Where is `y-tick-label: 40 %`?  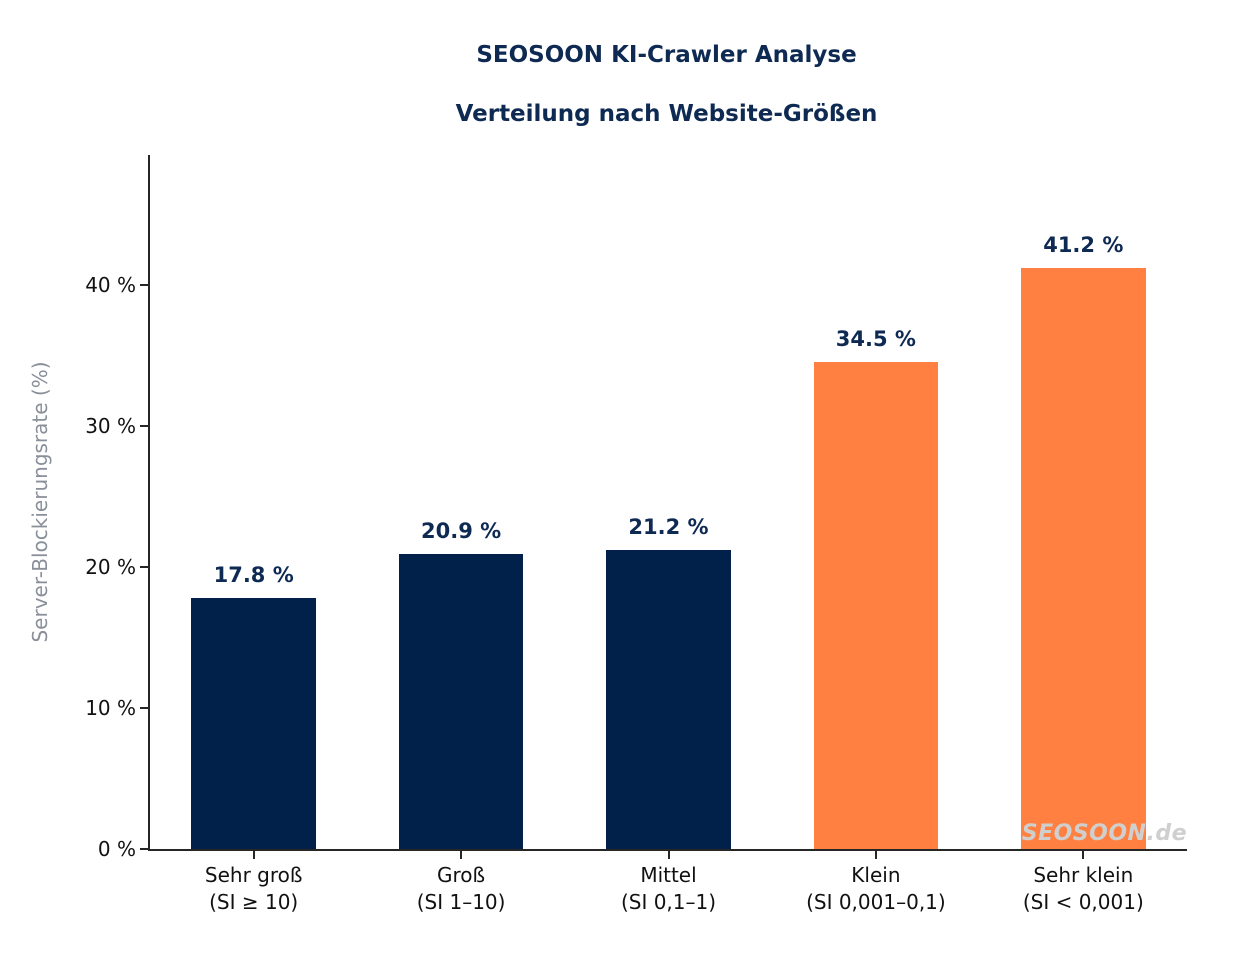 y-tick-label: 40 % is located at coordinates (110, 284).